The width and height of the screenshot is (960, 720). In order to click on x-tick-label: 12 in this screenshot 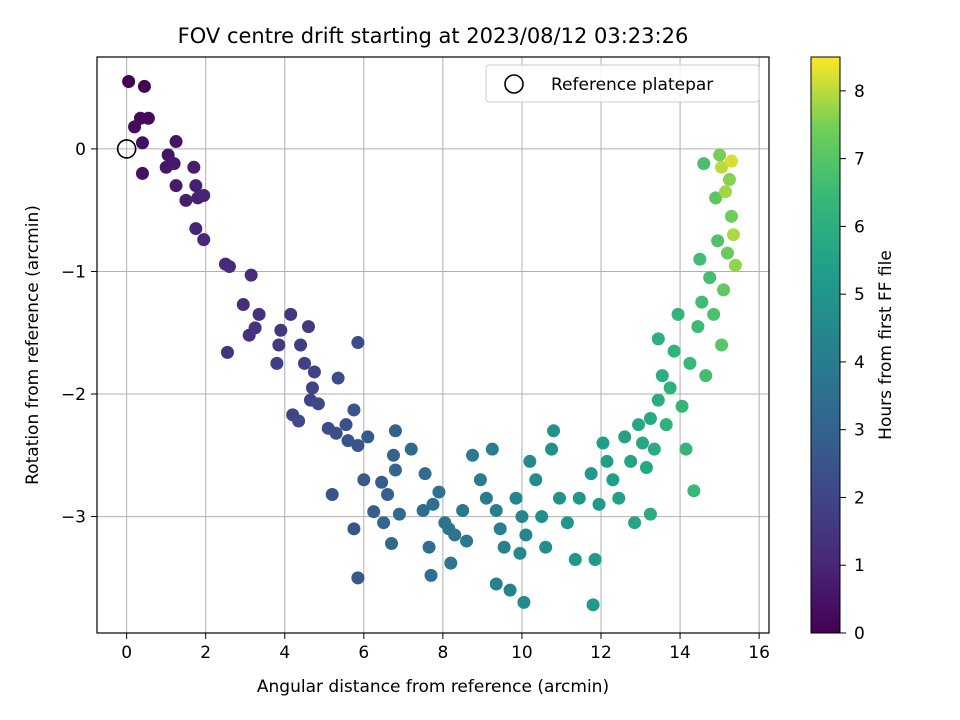, I will do `click(601, 653)`.